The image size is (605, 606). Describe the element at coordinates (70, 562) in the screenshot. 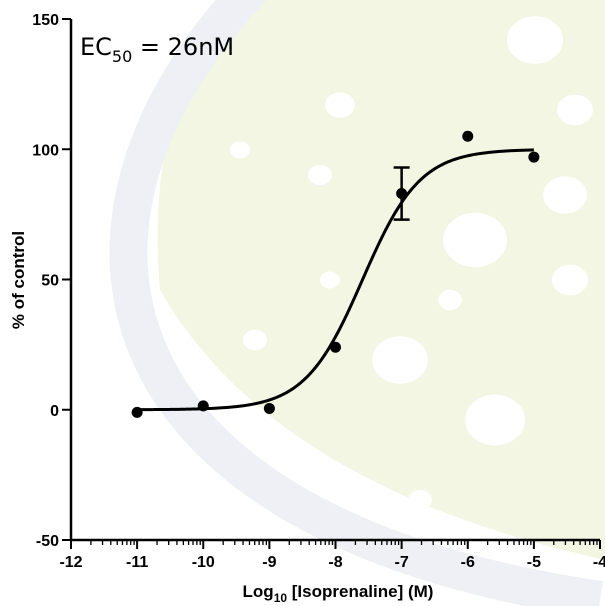

I see `x-tick-label: -12` at that location.